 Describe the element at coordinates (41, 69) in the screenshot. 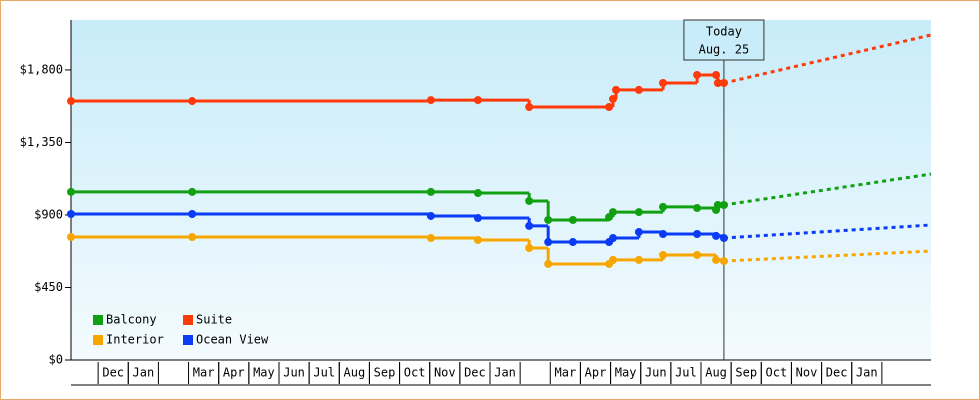

I see `y-tick-label: $1,800` at that location.